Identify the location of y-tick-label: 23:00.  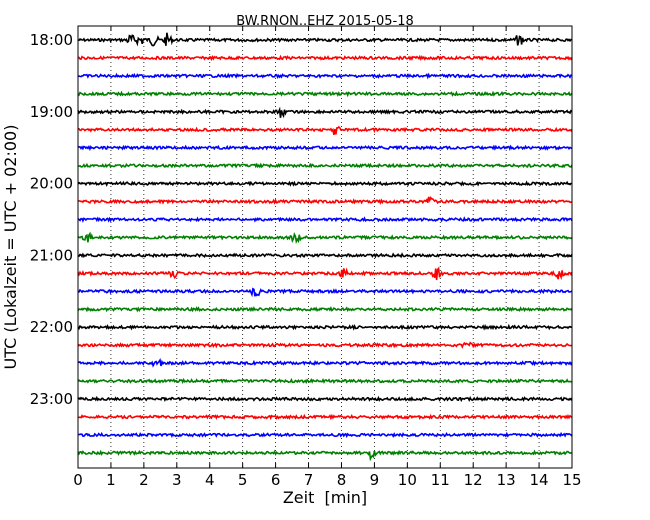
(51, 399).